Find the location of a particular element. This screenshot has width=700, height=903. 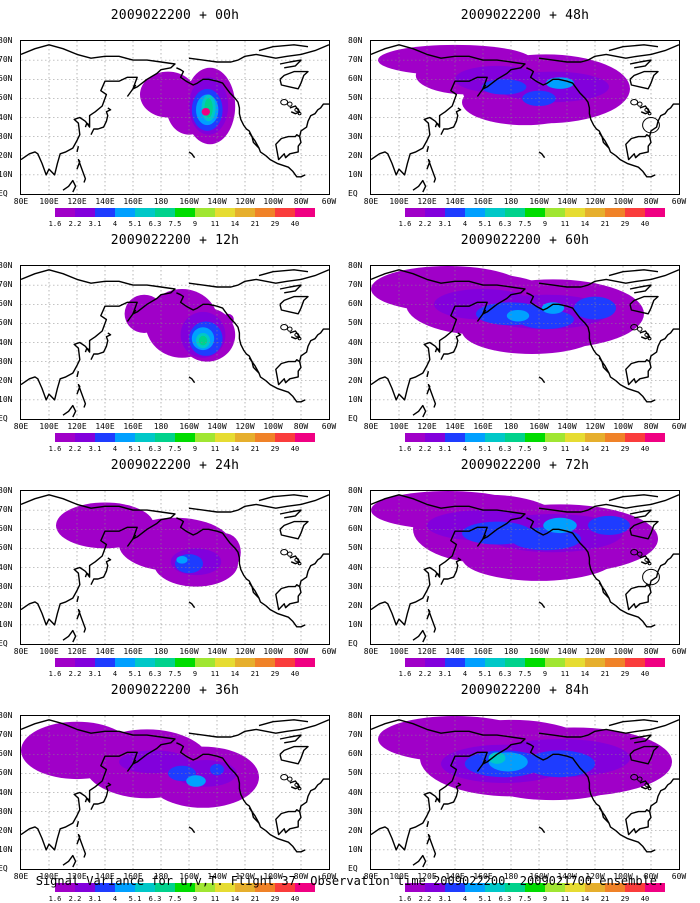

x-tick-label: 160W is located at coordinates (539, 876).